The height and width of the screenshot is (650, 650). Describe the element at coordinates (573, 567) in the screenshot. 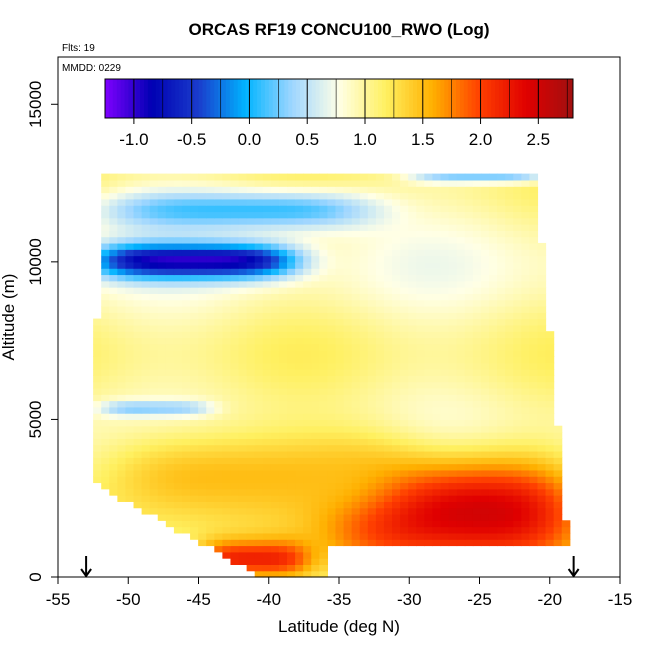

I see `flight-marker-arrow` at that location.